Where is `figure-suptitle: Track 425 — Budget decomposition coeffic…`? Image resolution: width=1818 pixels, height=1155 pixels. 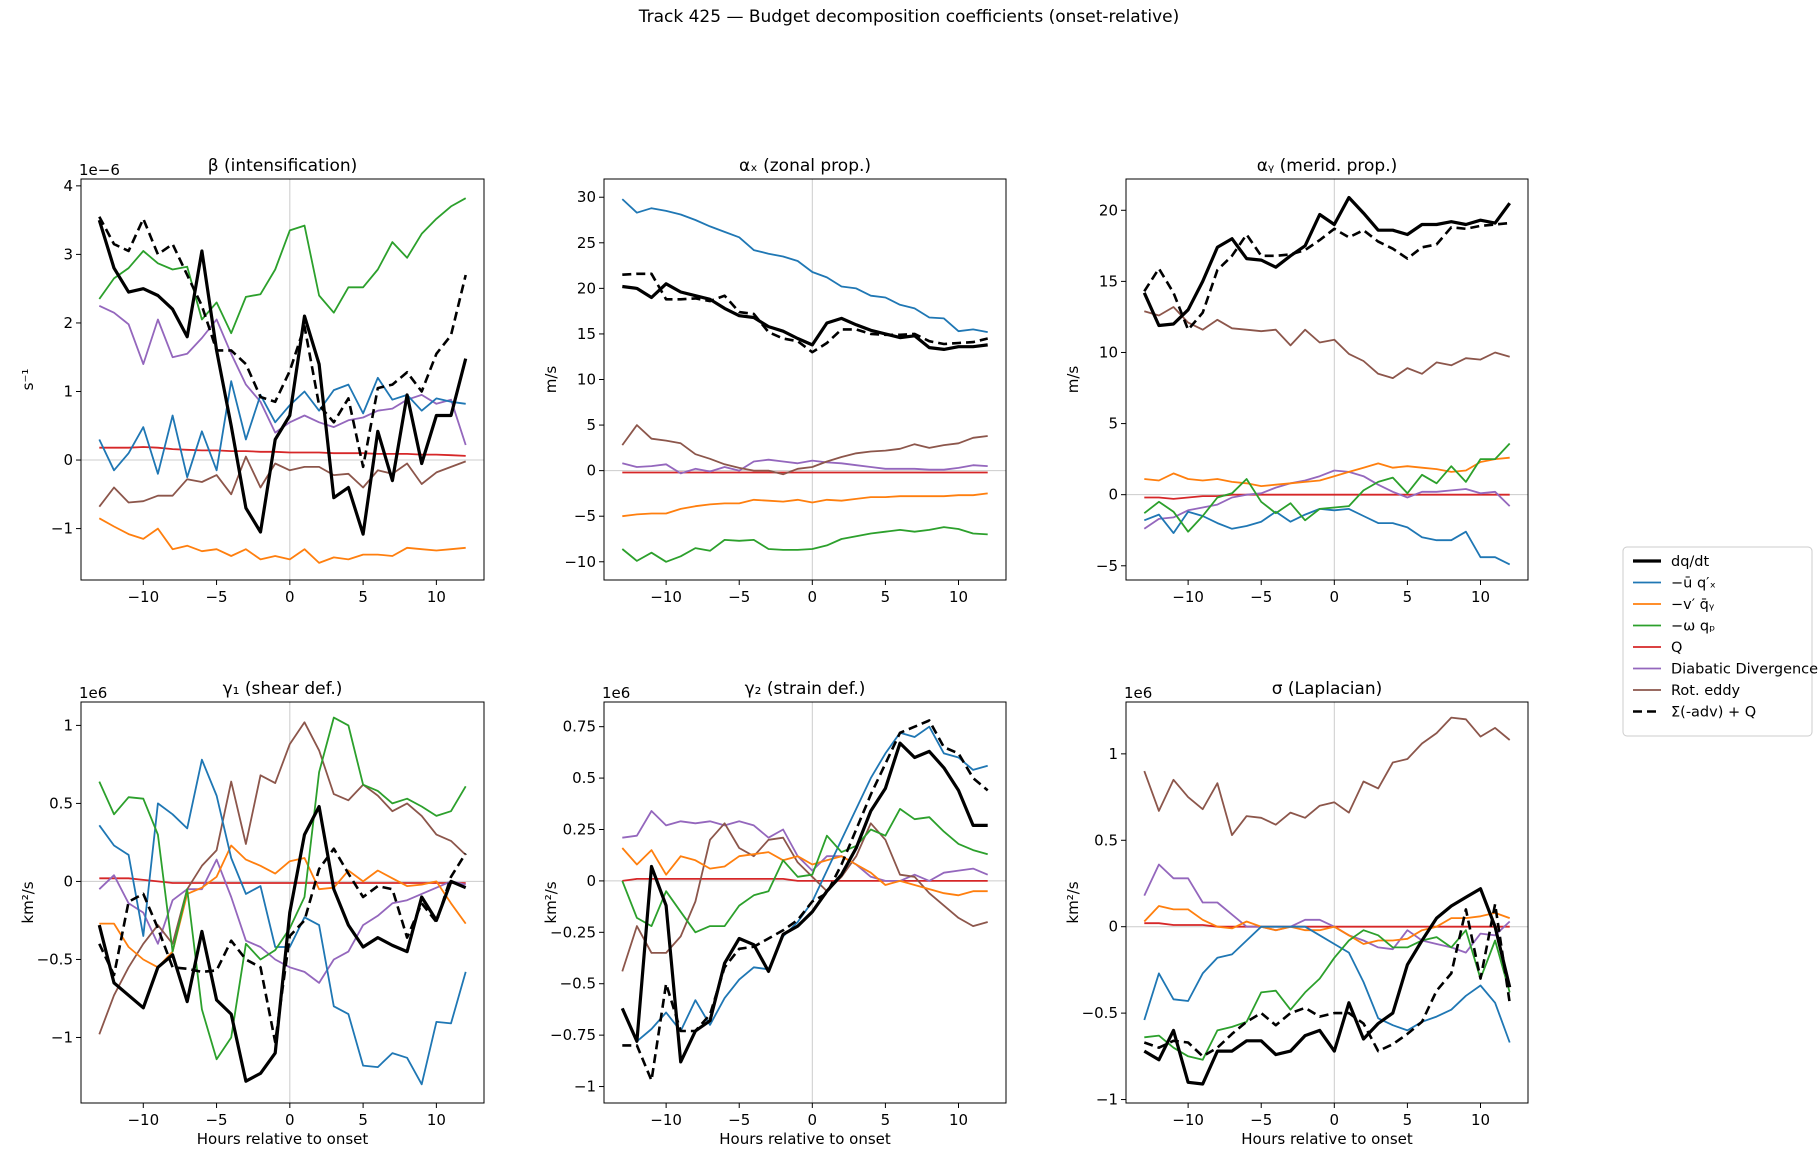
figure-suptitle: Track 425 — Budget decomposition coeffic… is located at coordinates (909, 17).